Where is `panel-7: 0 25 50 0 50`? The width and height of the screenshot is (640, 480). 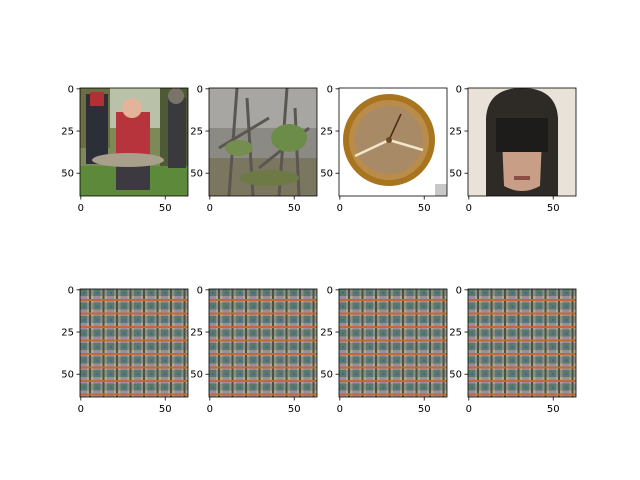
panel-7: 0 25 50 0 50 is located at coordinates (384, 350).